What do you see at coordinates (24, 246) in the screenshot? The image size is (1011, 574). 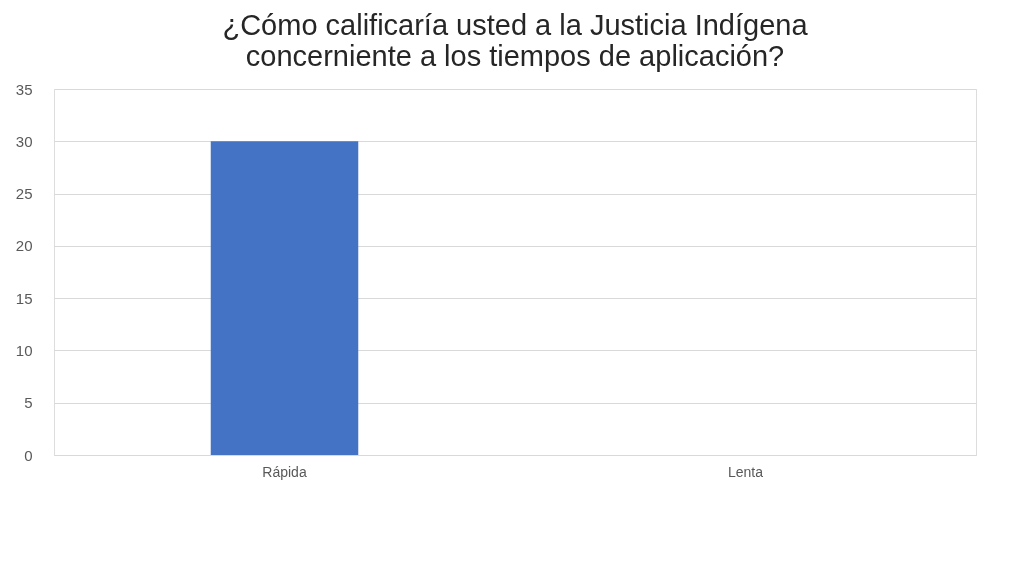 I see `y-tick-label: 20` at bounding box center [24, 246].